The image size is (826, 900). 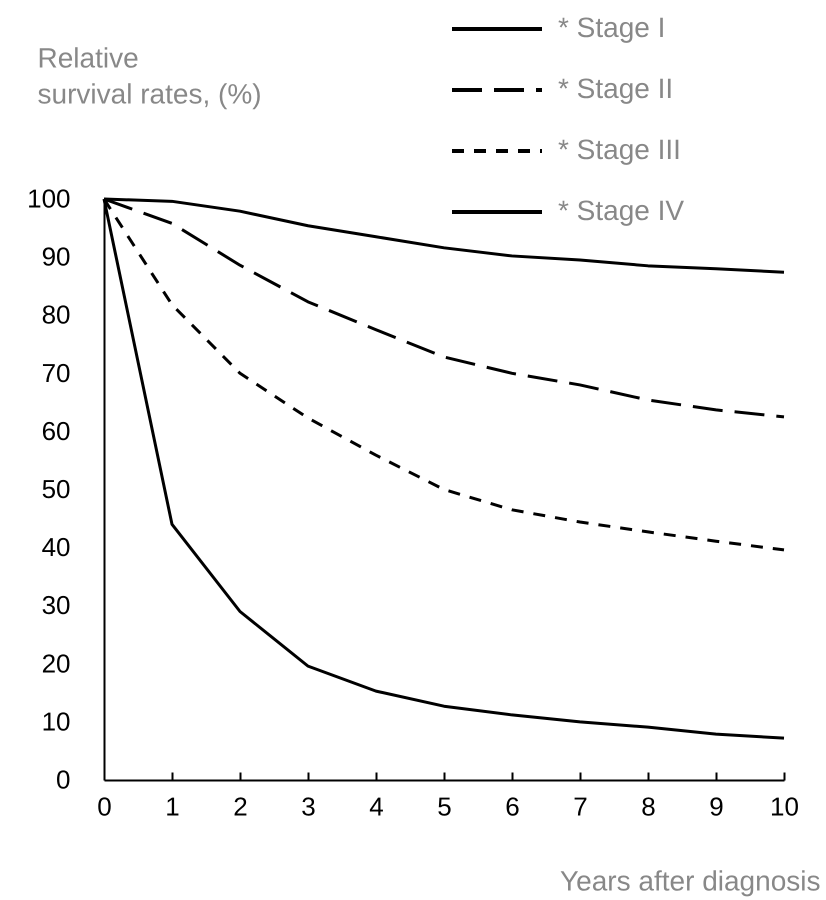 I want to click on x-tick-label: 7, so click(x=580, y=807).